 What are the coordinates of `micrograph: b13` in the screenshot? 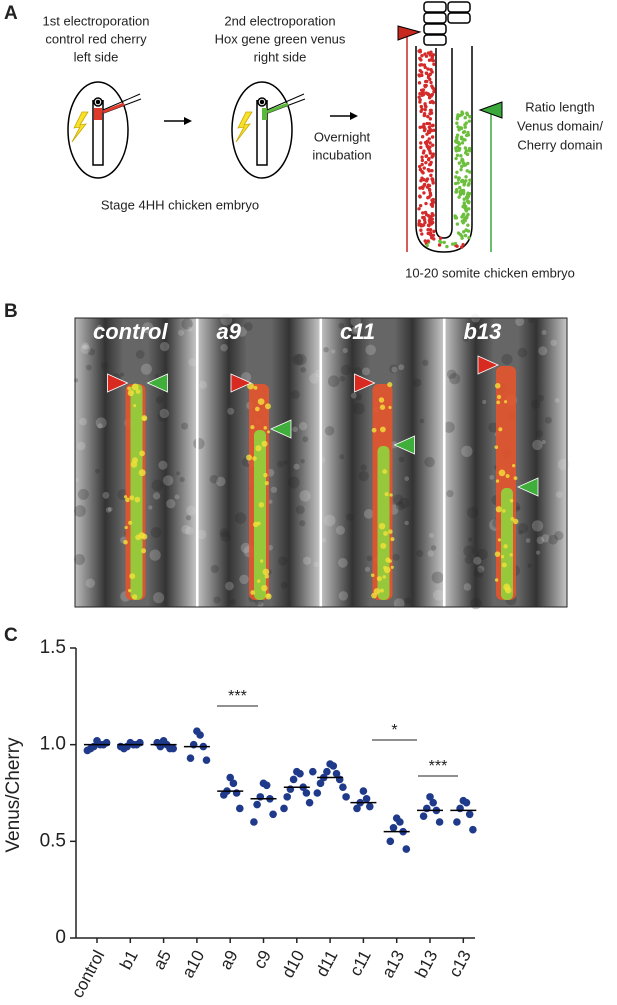 It's located at (506, 461).